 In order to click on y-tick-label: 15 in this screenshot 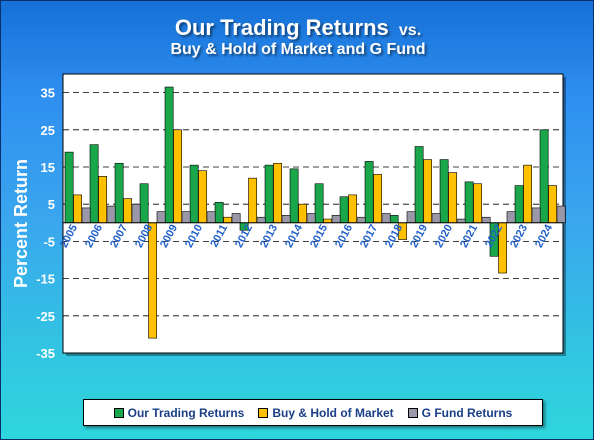, I will do `click(48, 167)`.